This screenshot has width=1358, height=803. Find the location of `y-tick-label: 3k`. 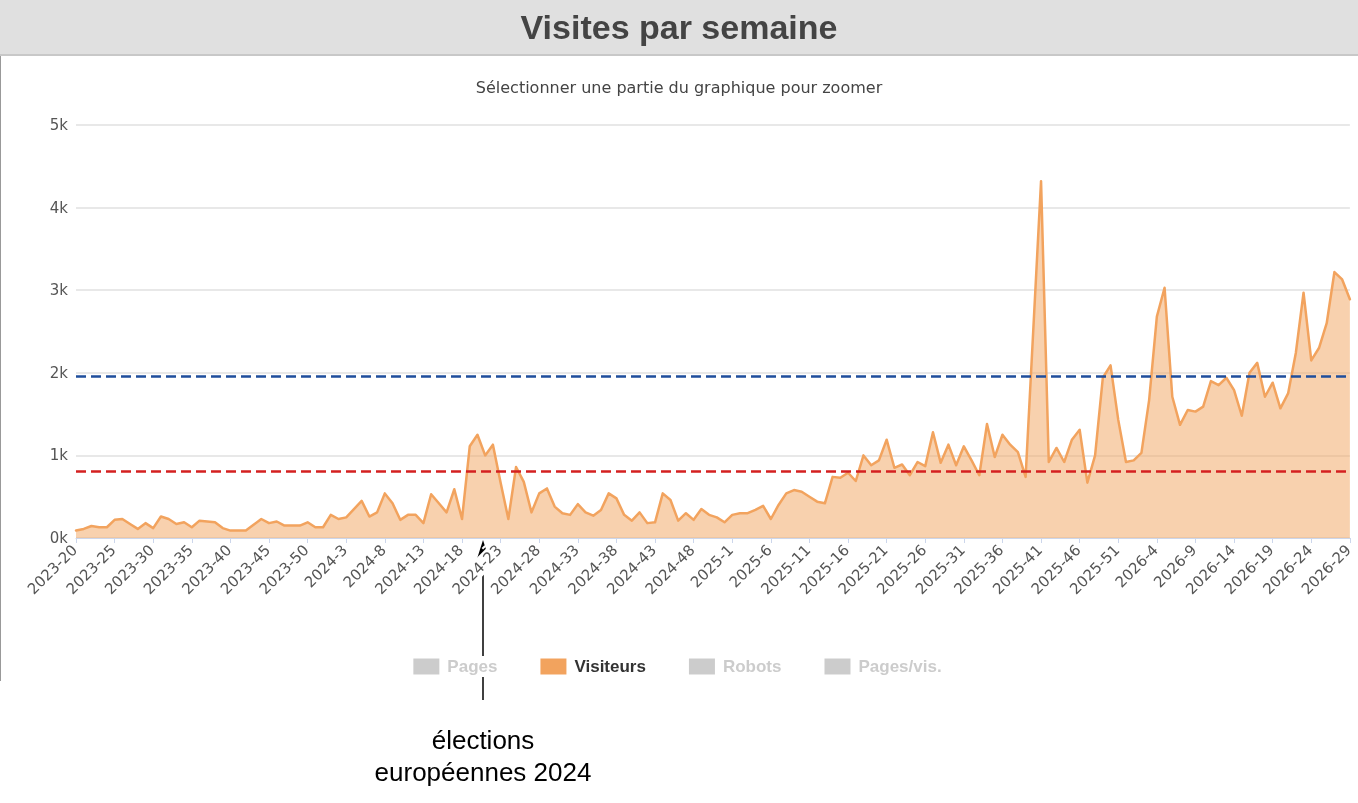

y-tick-label: 3k is located at coordinates (59, 290).